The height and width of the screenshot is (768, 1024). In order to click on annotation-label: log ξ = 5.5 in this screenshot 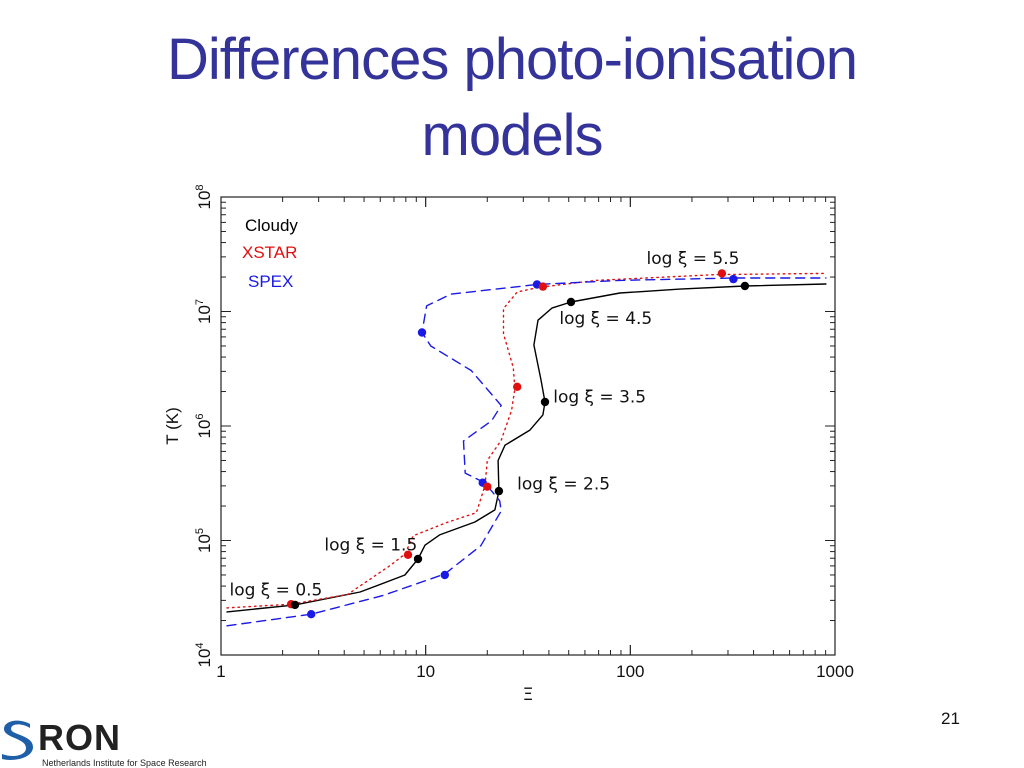, I will do `click(693, 259)`.